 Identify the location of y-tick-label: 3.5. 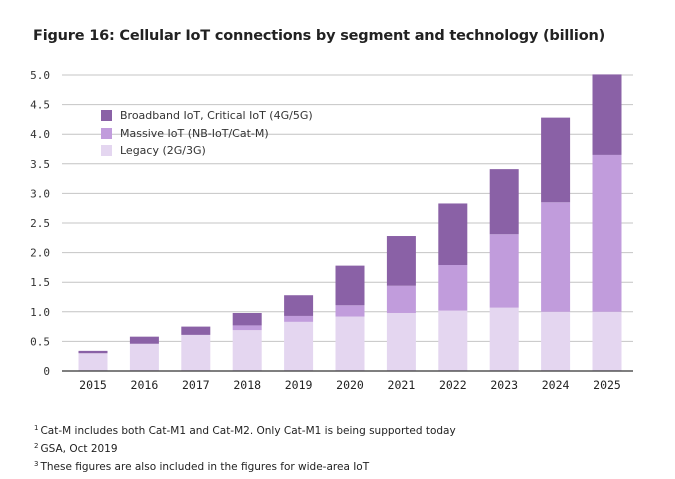
(40, 164).